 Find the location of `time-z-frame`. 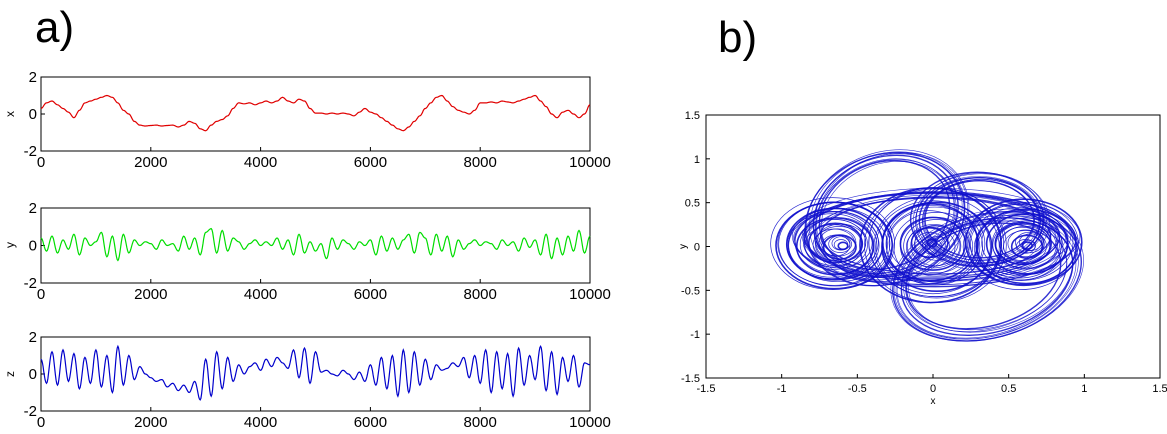

time-z-frame is located at coordinates (315, 374).